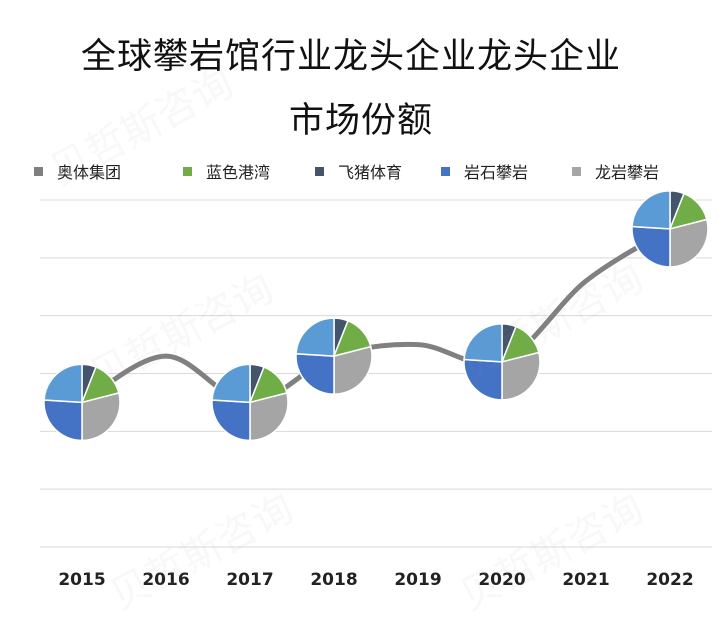  Describe the element at coordinates (238, 172) in the screenshot. I see `legend-label-lansegangwan: 蓝色港湾` at that location.